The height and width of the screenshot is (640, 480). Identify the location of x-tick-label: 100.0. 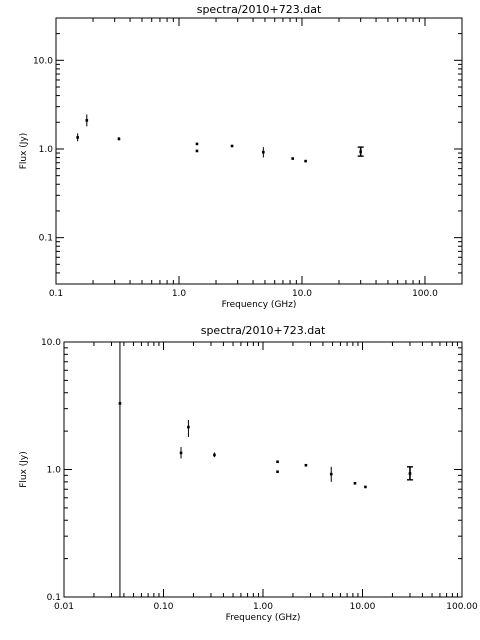
(425, 294).